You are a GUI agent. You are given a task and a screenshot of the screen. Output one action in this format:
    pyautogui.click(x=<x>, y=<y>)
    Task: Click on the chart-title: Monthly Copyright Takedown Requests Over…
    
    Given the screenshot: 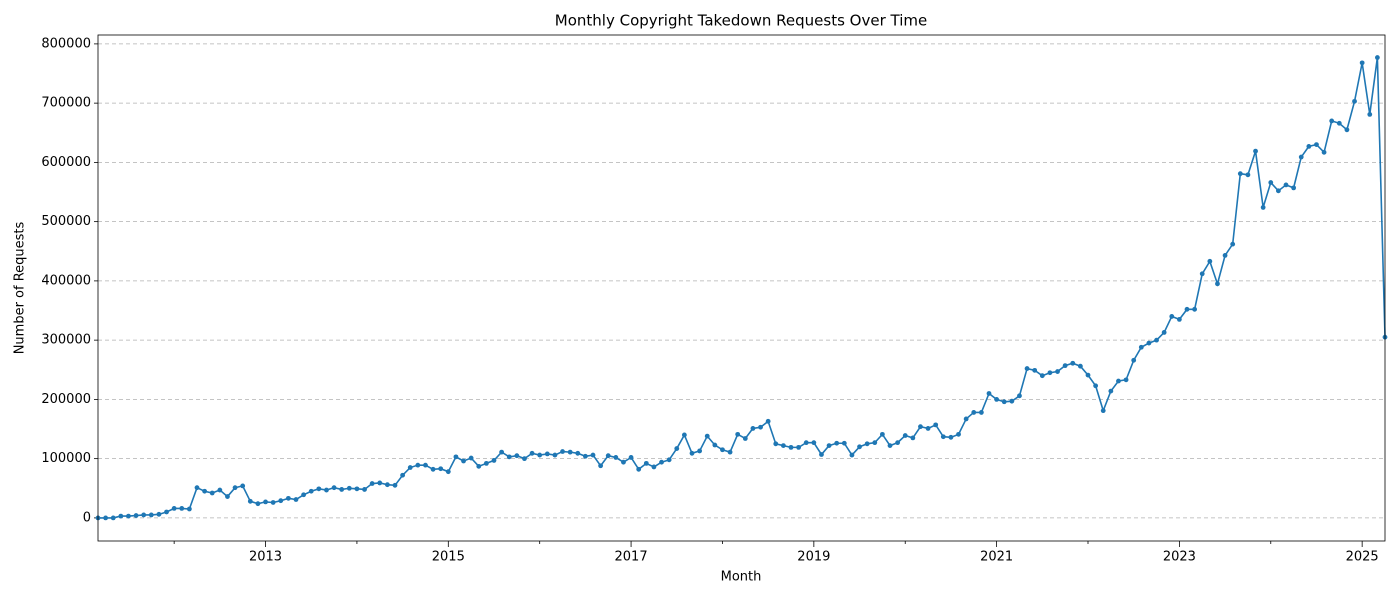 What is the action you would take?
    pyautogui.click(x=741, y=21)
    